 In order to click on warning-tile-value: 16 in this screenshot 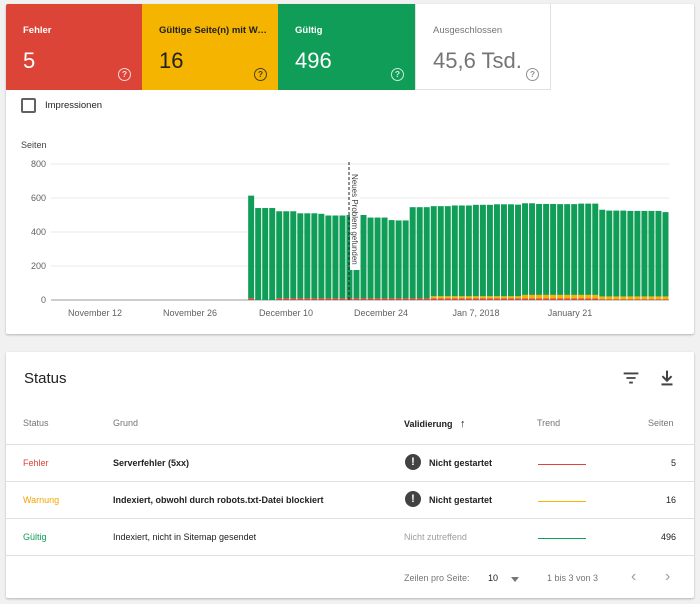, I will do `click(171, 60)`.